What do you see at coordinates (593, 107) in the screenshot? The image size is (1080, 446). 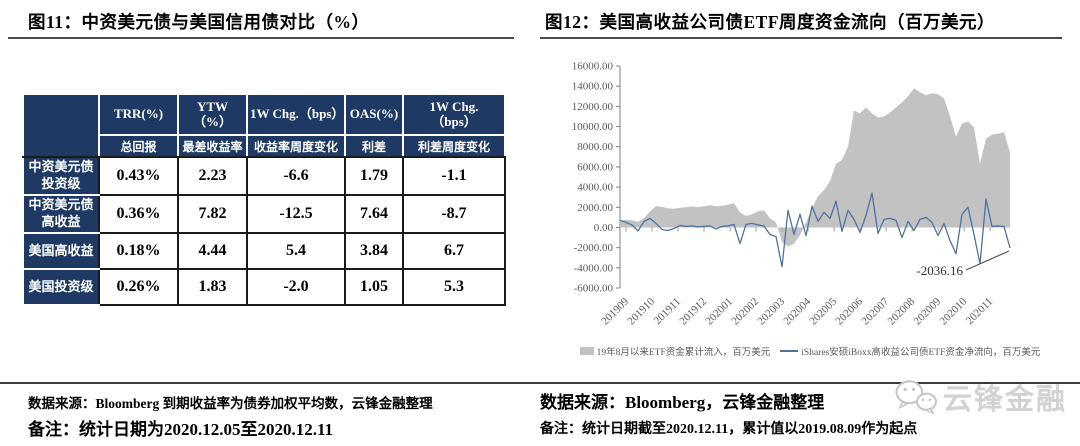 I see `svg-text: 12000.00` at bounding box center [593, 107].